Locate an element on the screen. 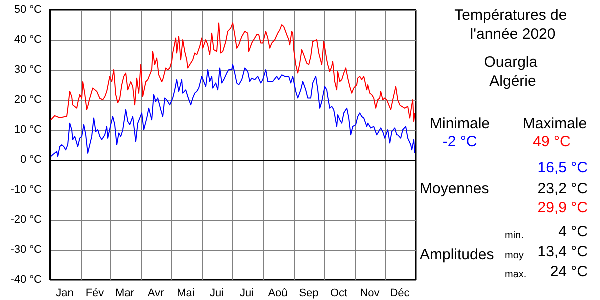 Image resolution: width=600 pixels, height=300 pixels. x-tick-label: Jan is located at coordinates (65, 294).